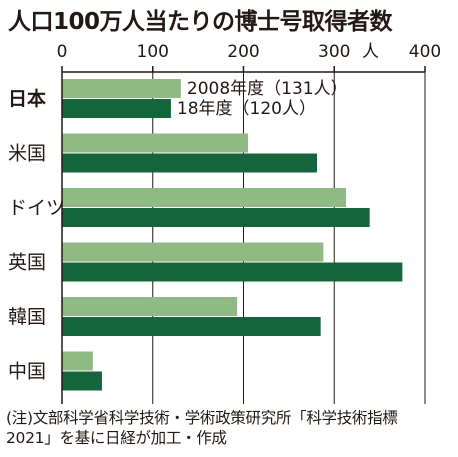 The height and width of the screenshot is (457, 458). What do you see at coordinates (425, 52) in the screenshot?
I see `x-tick-label: 400` at bounding box center [425, 52].